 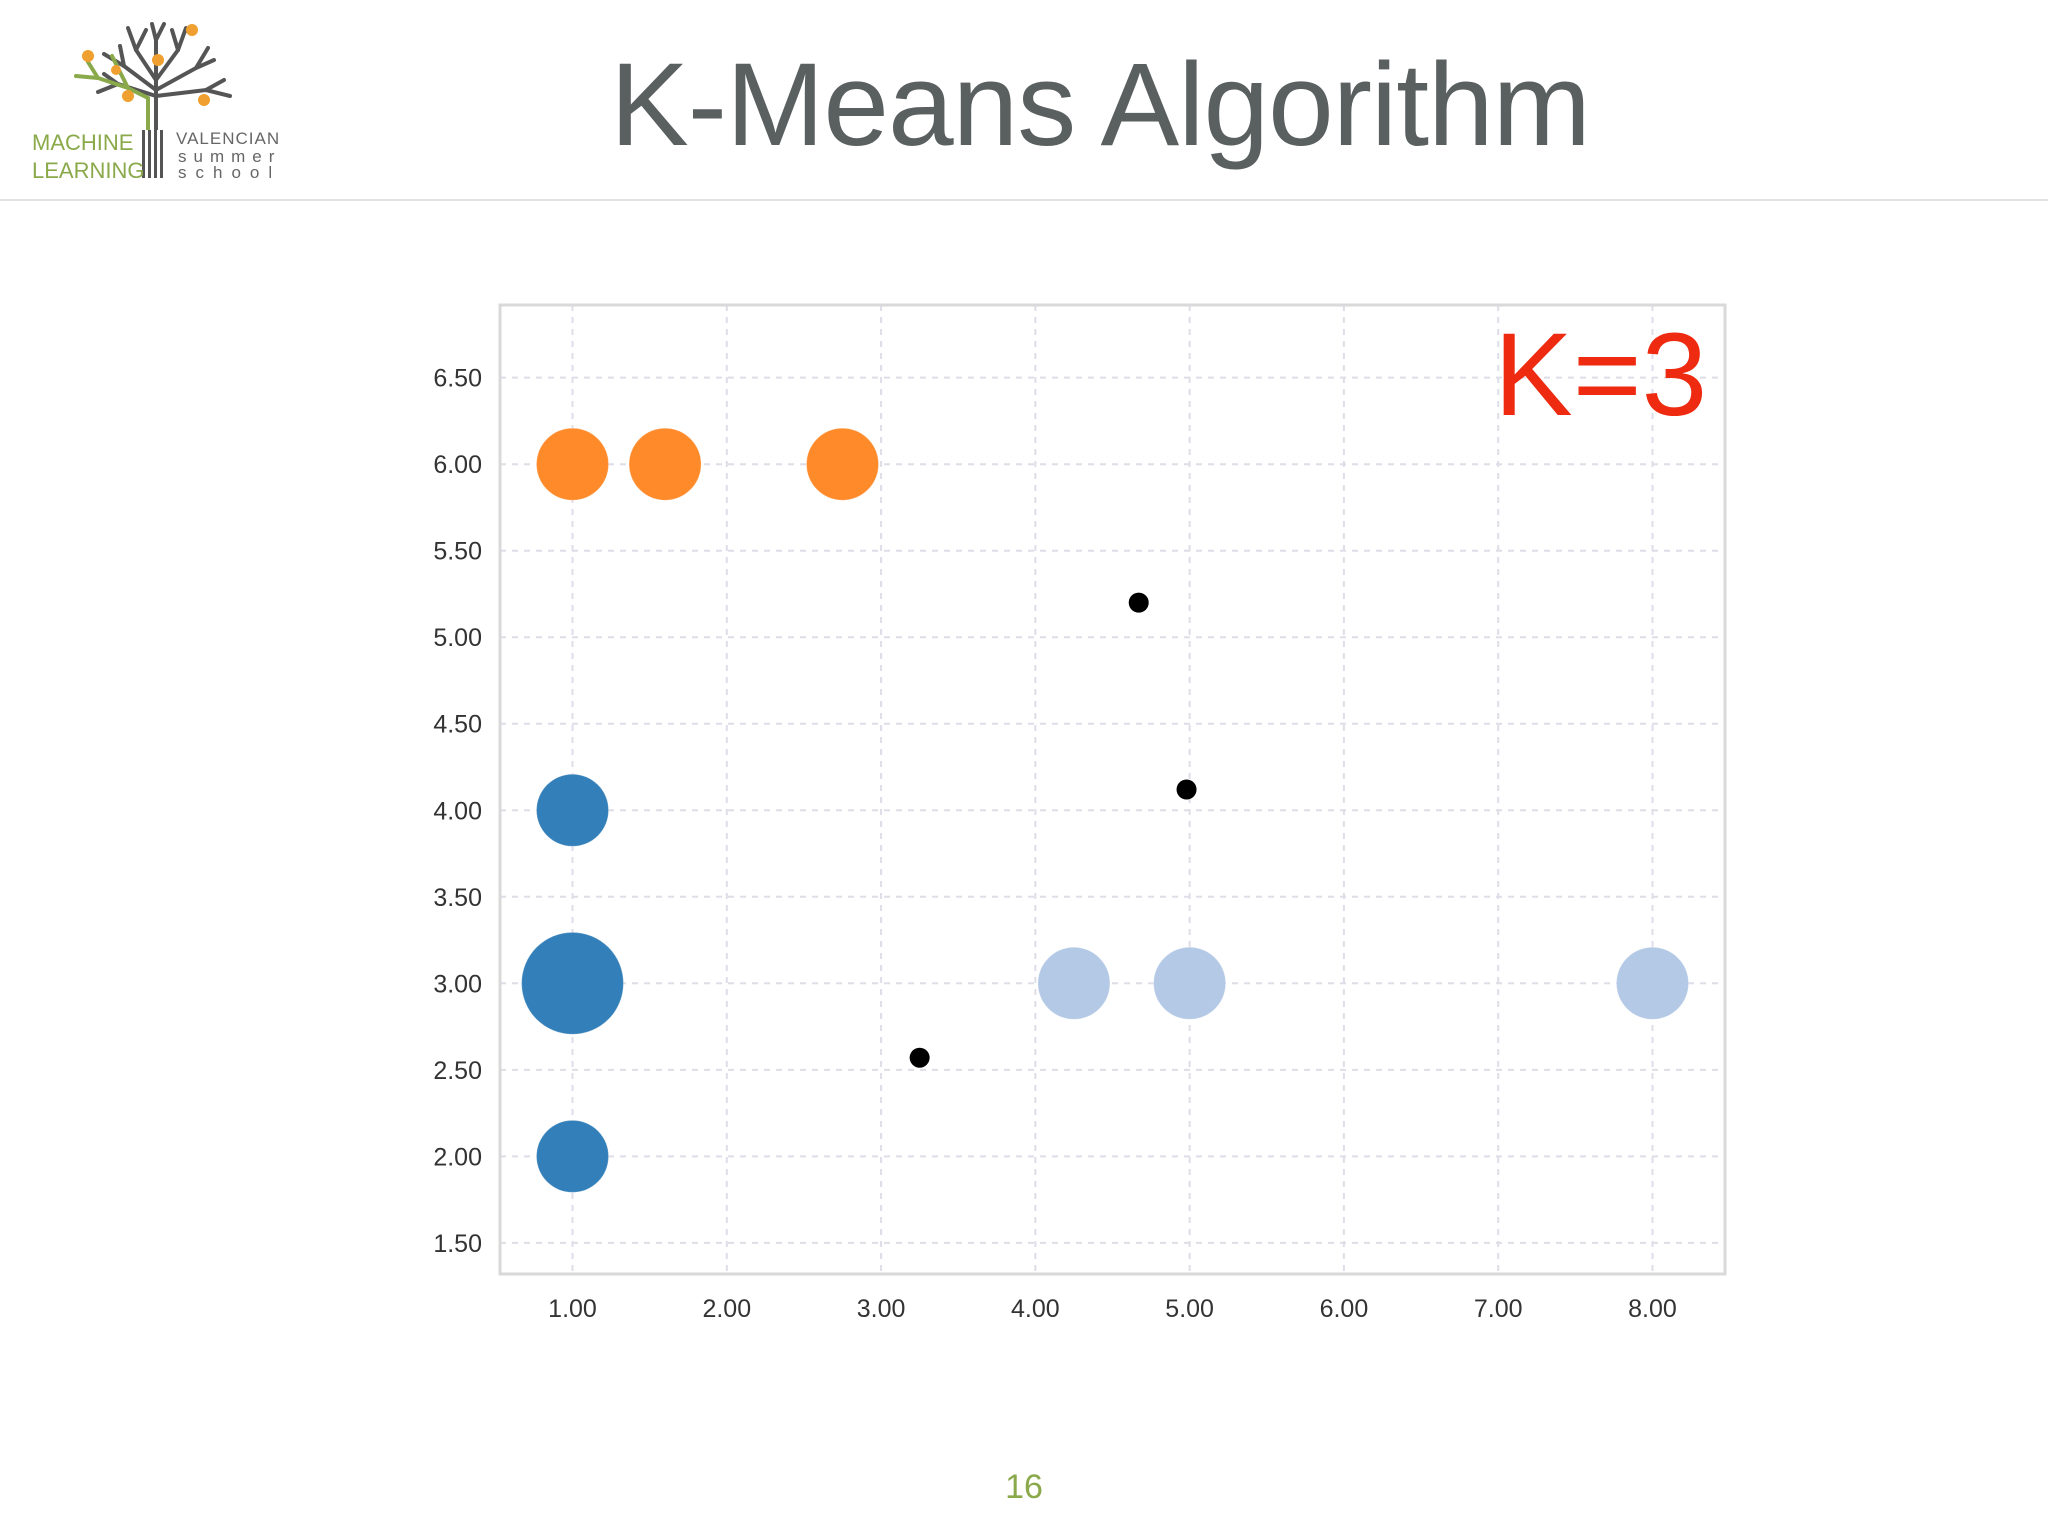 What do you see at coordinates (457, 984) in the screenshot?
I see `y-tick-label: 3.00` at bounding box center [457, 984].